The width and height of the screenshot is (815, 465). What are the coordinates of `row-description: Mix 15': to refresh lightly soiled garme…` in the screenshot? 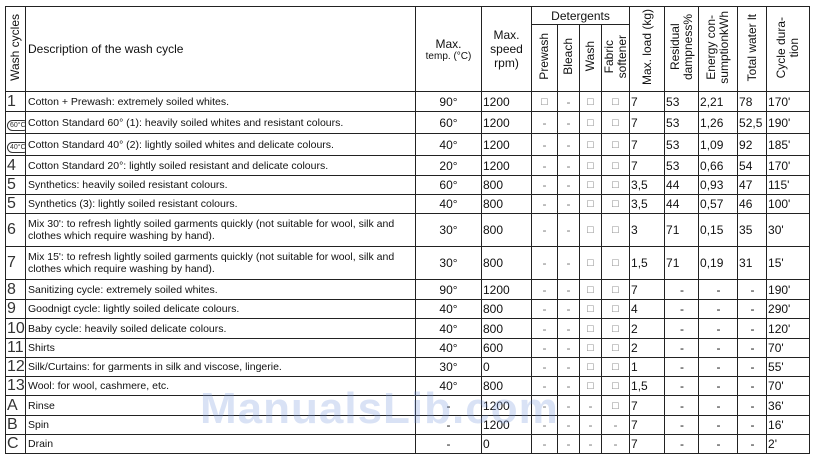 It's located at (220, 263).